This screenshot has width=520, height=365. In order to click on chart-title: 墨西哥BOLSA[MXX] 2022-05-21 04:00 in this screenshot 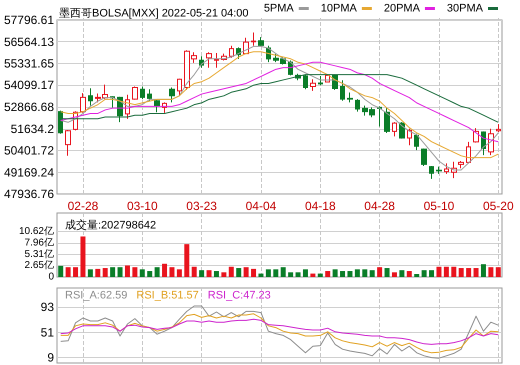, I will do `click(154, 14)`.